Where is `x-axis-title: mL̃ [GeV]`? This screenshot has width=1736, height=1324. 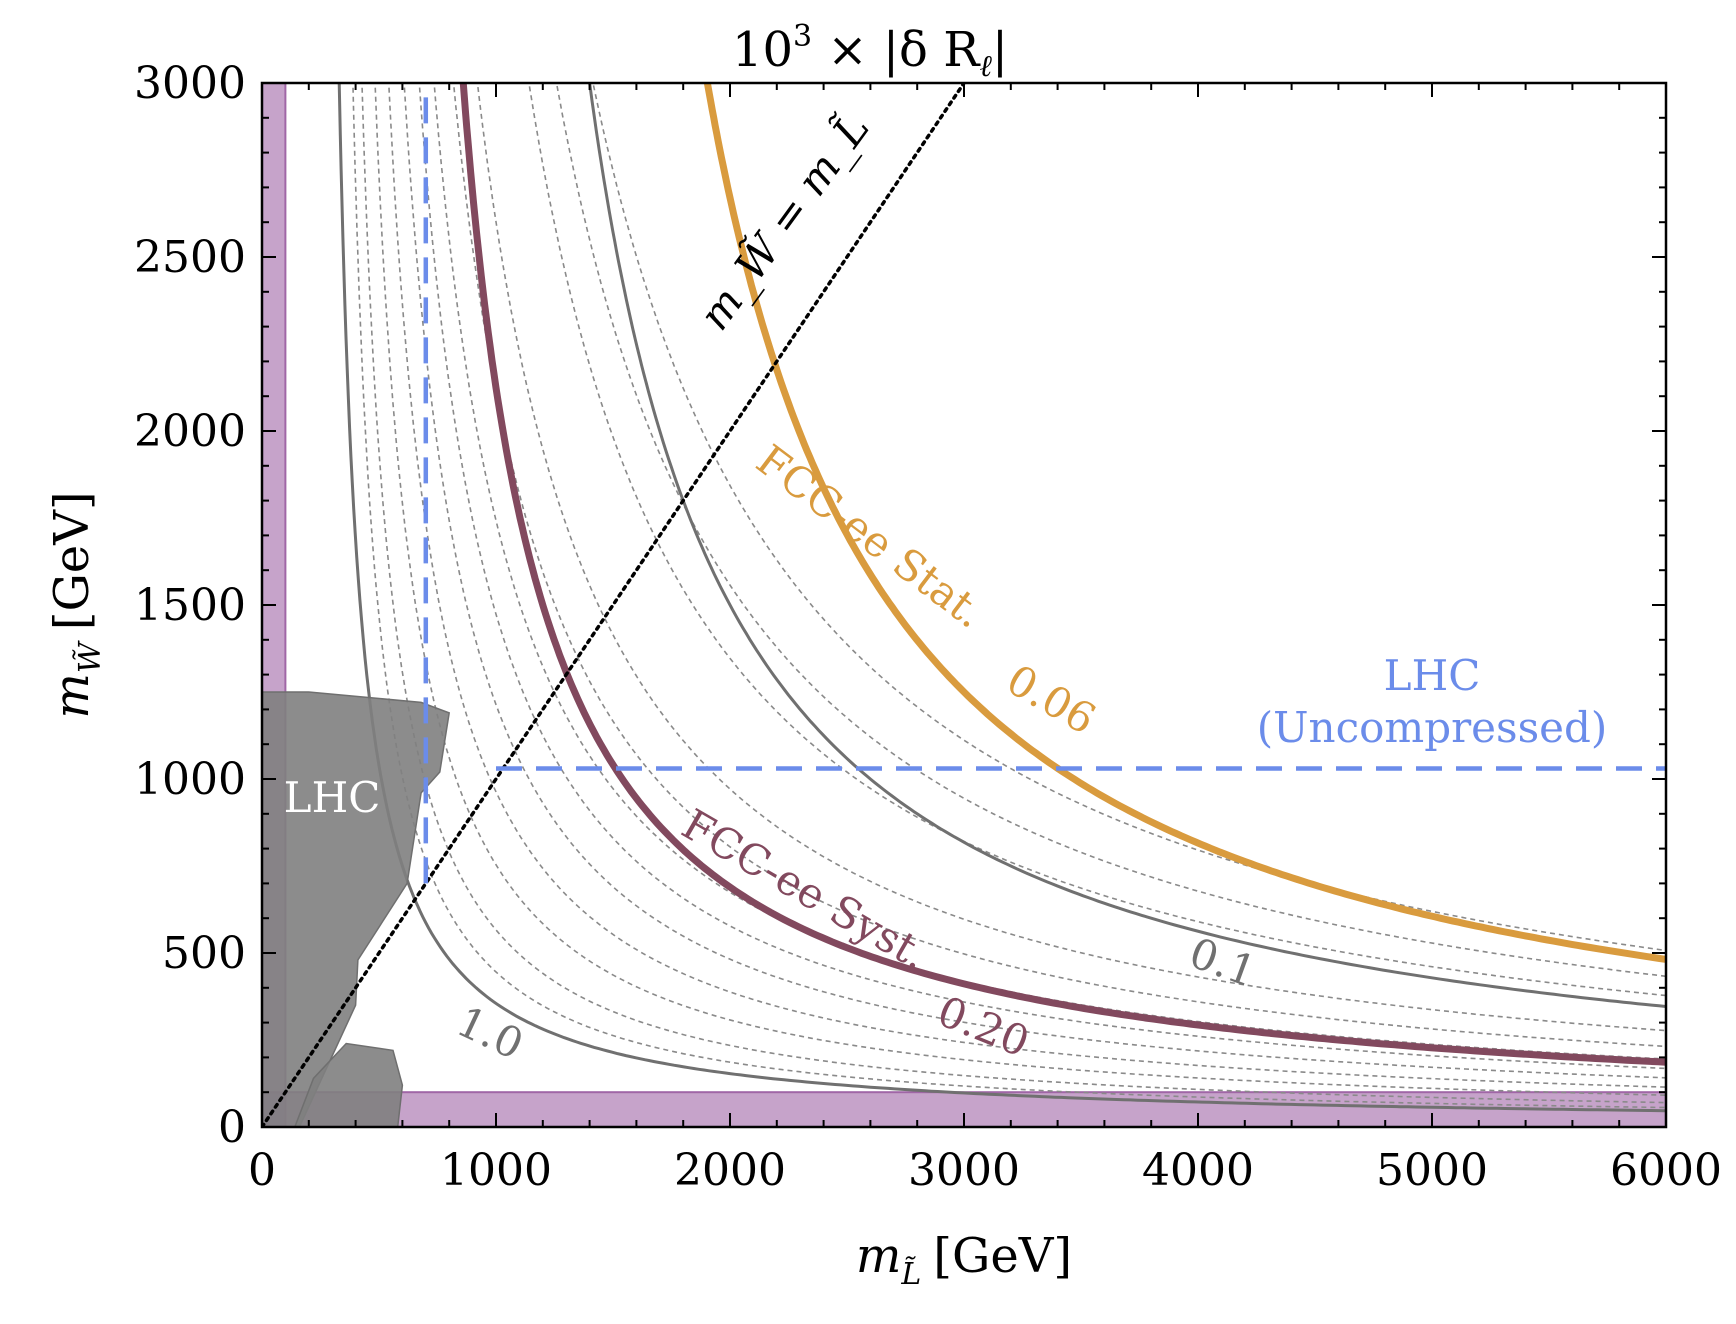 x-axis-title: mL̃ [GeV] is located at coordinates (964, 1260).